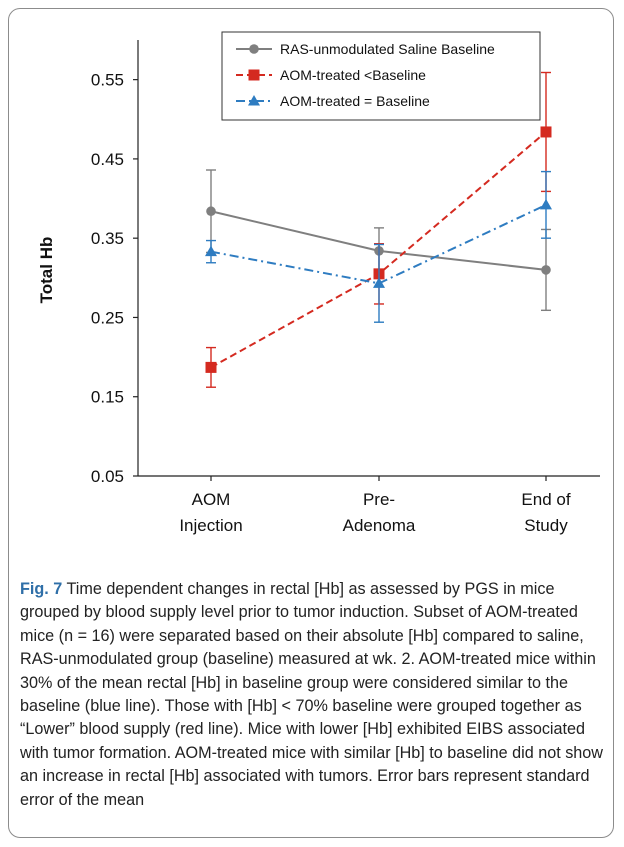  I want to click on figure-label: Fig. 7, so click(41, 589).